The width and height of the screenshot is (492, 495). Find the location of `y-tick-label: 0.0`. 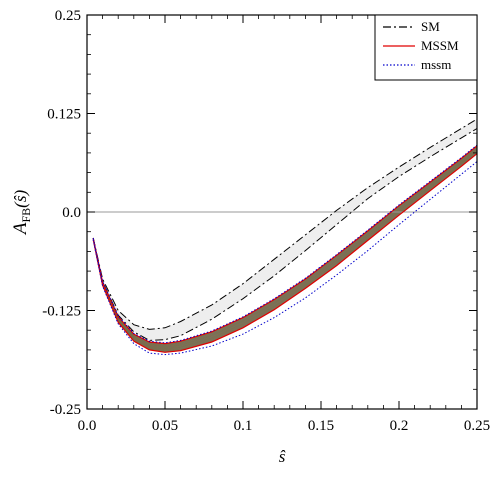

y-tick-label: 0.0 is located at coordinates (71, 213).